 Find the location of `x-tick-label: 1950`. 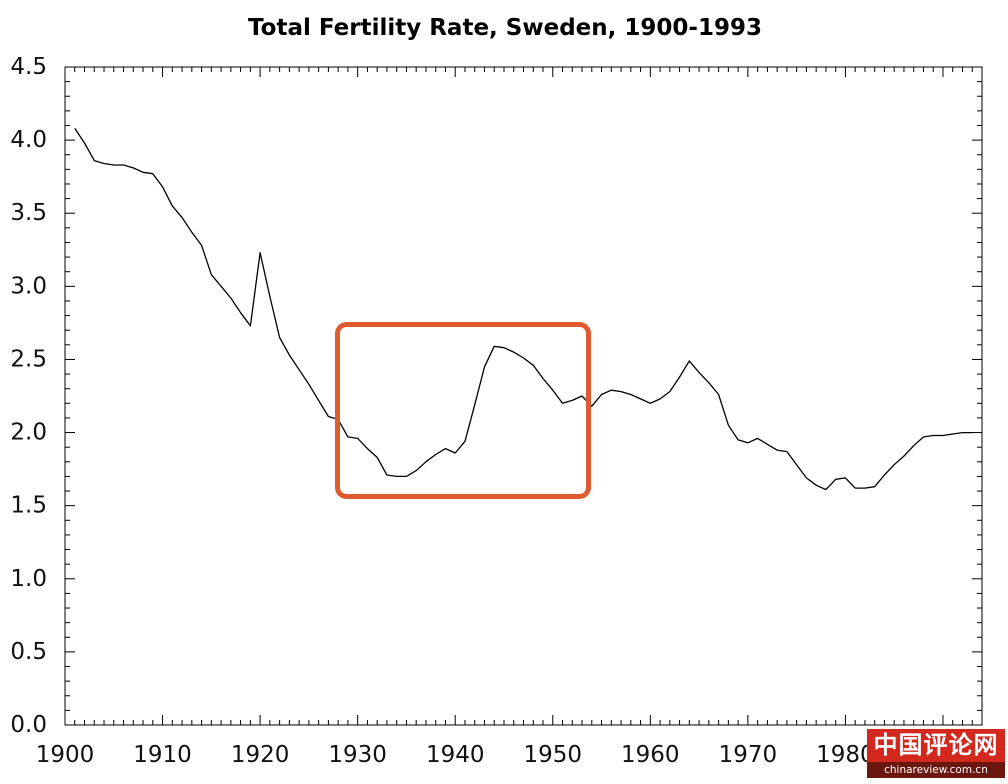

x-tick-label: 1950 is located at coordinates (552, 755).